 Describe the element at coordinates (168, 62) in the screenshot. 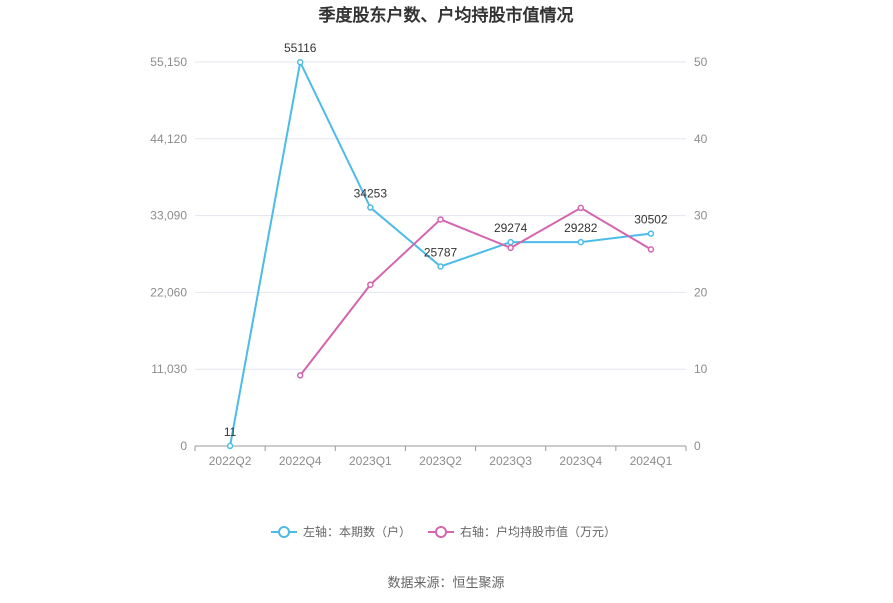

I see `left-axis-tick-label: 55,150` at that location.